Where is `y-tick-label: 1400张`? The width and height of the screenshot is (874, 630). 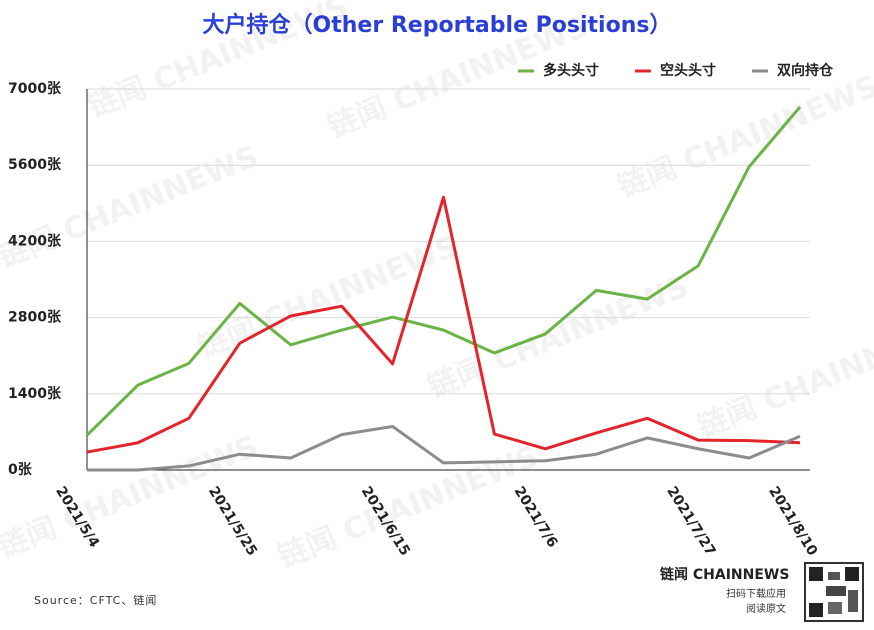 y-tick-label: 1400张 is located at coordinates (35, 394).